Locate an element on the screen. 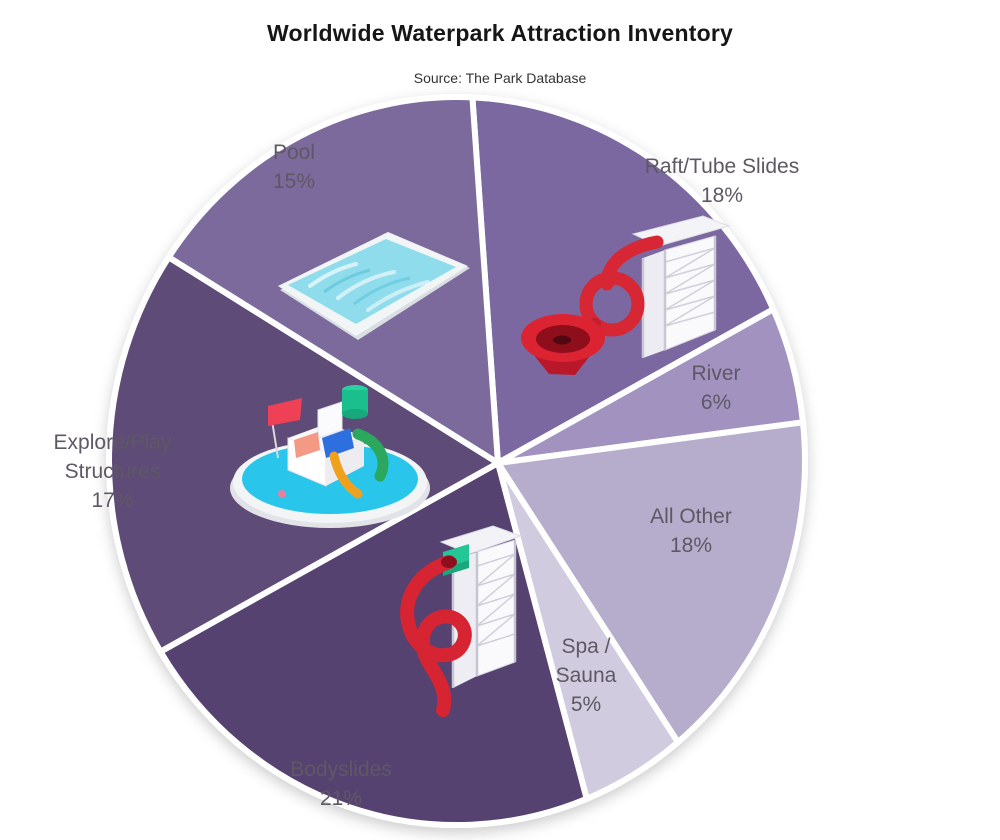  raft-tube-slide-icon is located at coordinates (623, 294).